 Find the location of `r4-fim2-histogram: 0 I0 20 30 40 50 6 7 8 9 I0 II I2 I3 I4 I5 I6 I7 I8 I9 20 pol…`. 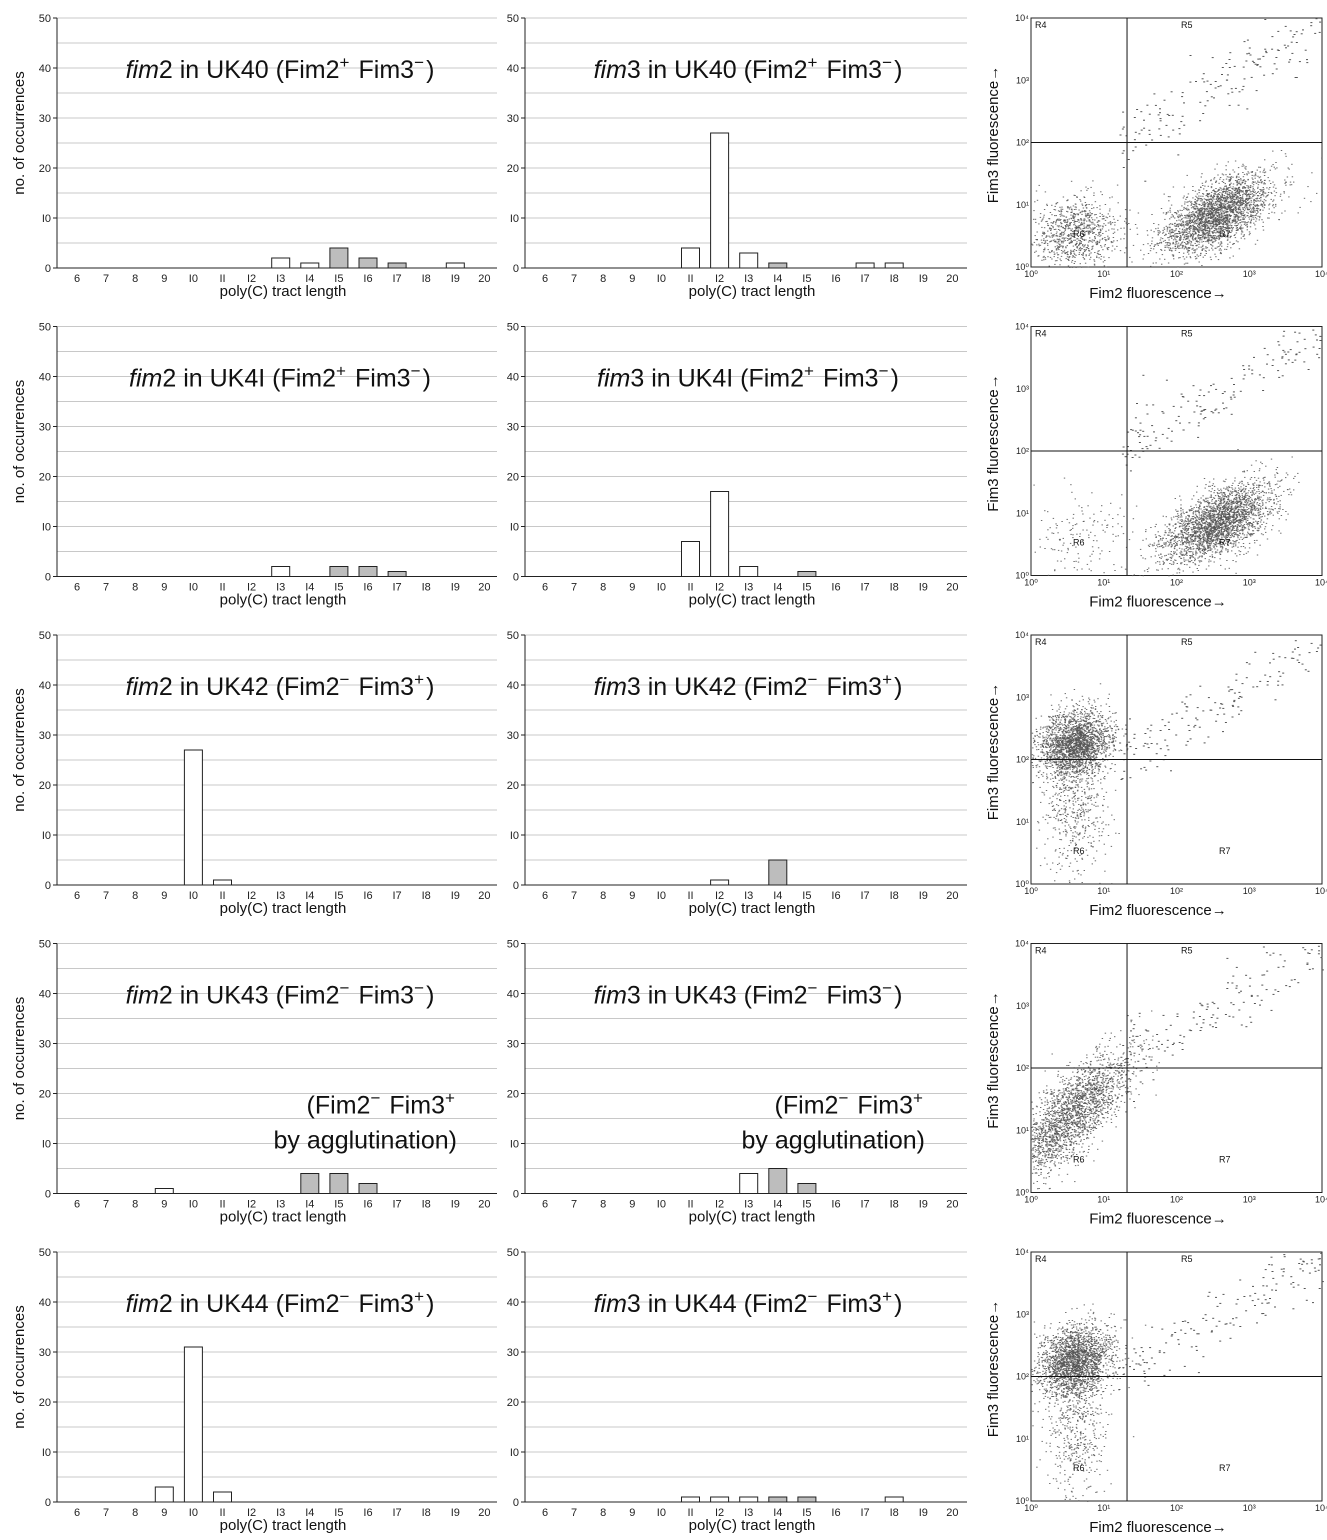

r4-fim2-histogram: 0 I0 20 30 40 50 6 7 8 9 I0 II I2 I3 I4 I5 I6 I7 I8 I9 20 pol… is located at coordinates (254, 1082).